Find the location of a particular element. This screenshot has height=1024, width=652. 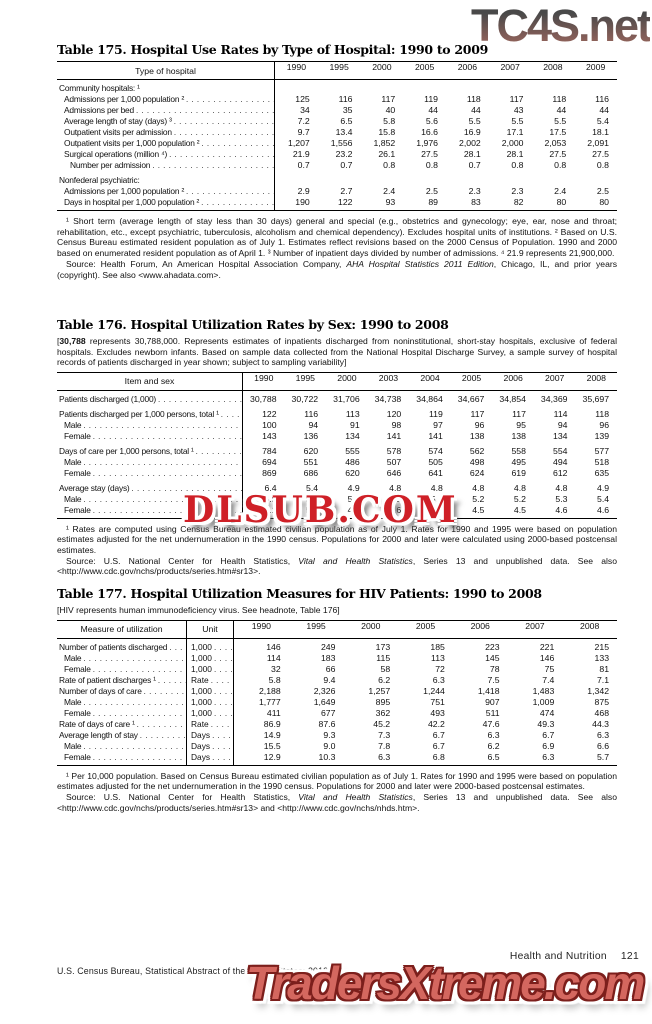

value-cell: 2,000 is located at coordinates (512, 143).